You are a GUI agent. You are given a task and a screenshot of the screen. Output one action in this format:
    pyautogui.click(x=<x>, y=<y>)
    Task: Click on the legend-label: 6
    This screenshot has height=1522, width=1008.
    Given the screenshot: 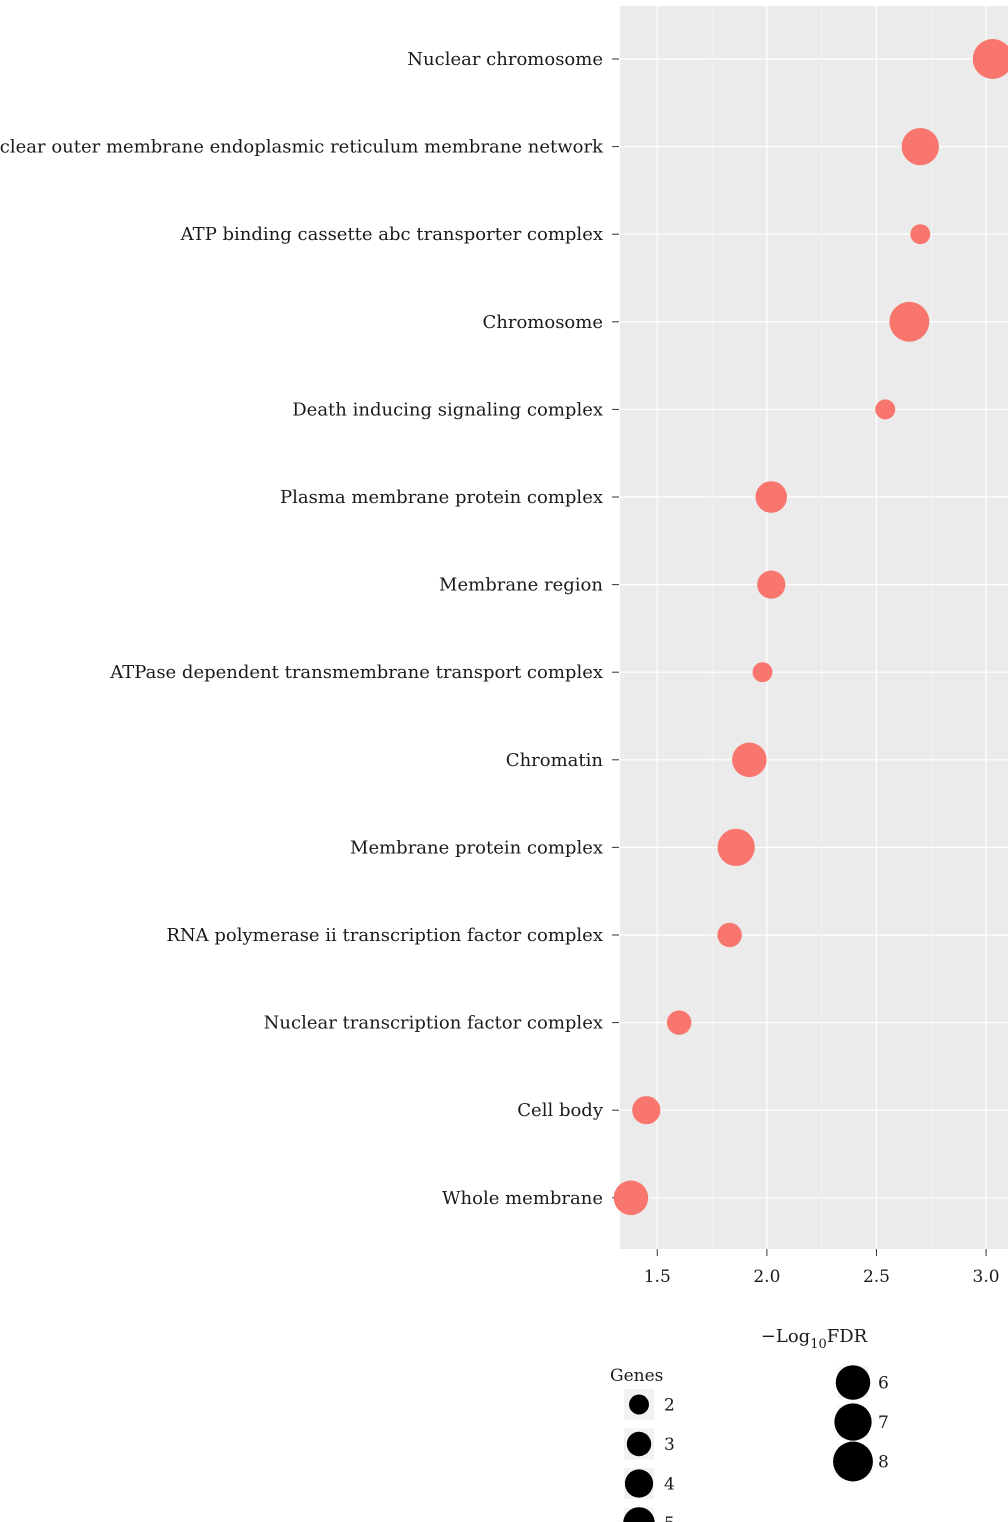 What is the action you would take?
    pyautogui.click(x=883, y=1384)
    